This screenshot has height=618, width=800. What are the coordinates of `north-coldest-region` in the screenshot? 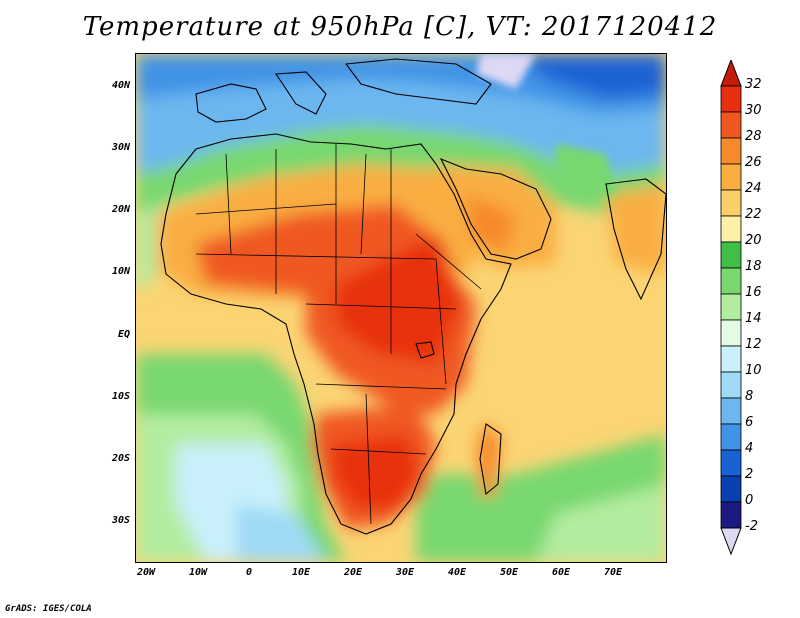 It's located at (591, 76).